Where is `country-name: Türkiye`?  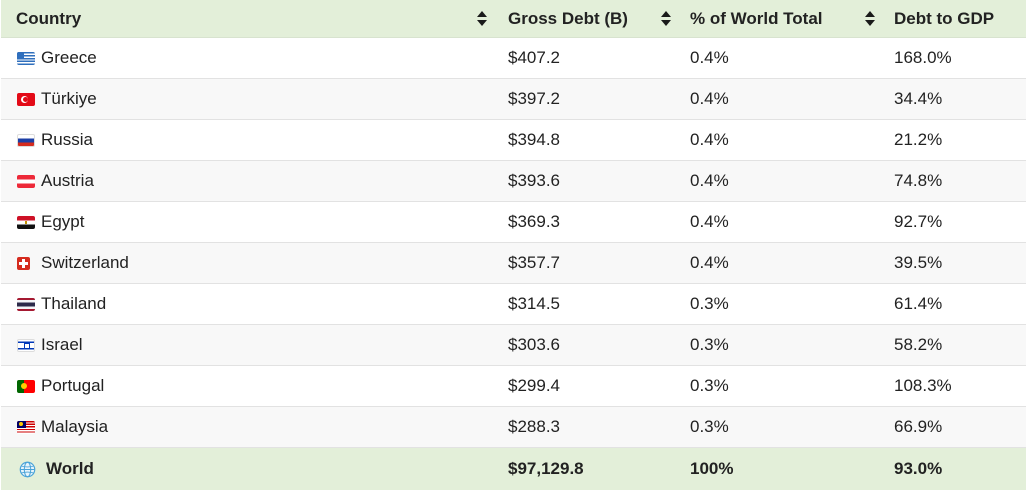 country-name: Türkiye is located at coordinates (69, 98).